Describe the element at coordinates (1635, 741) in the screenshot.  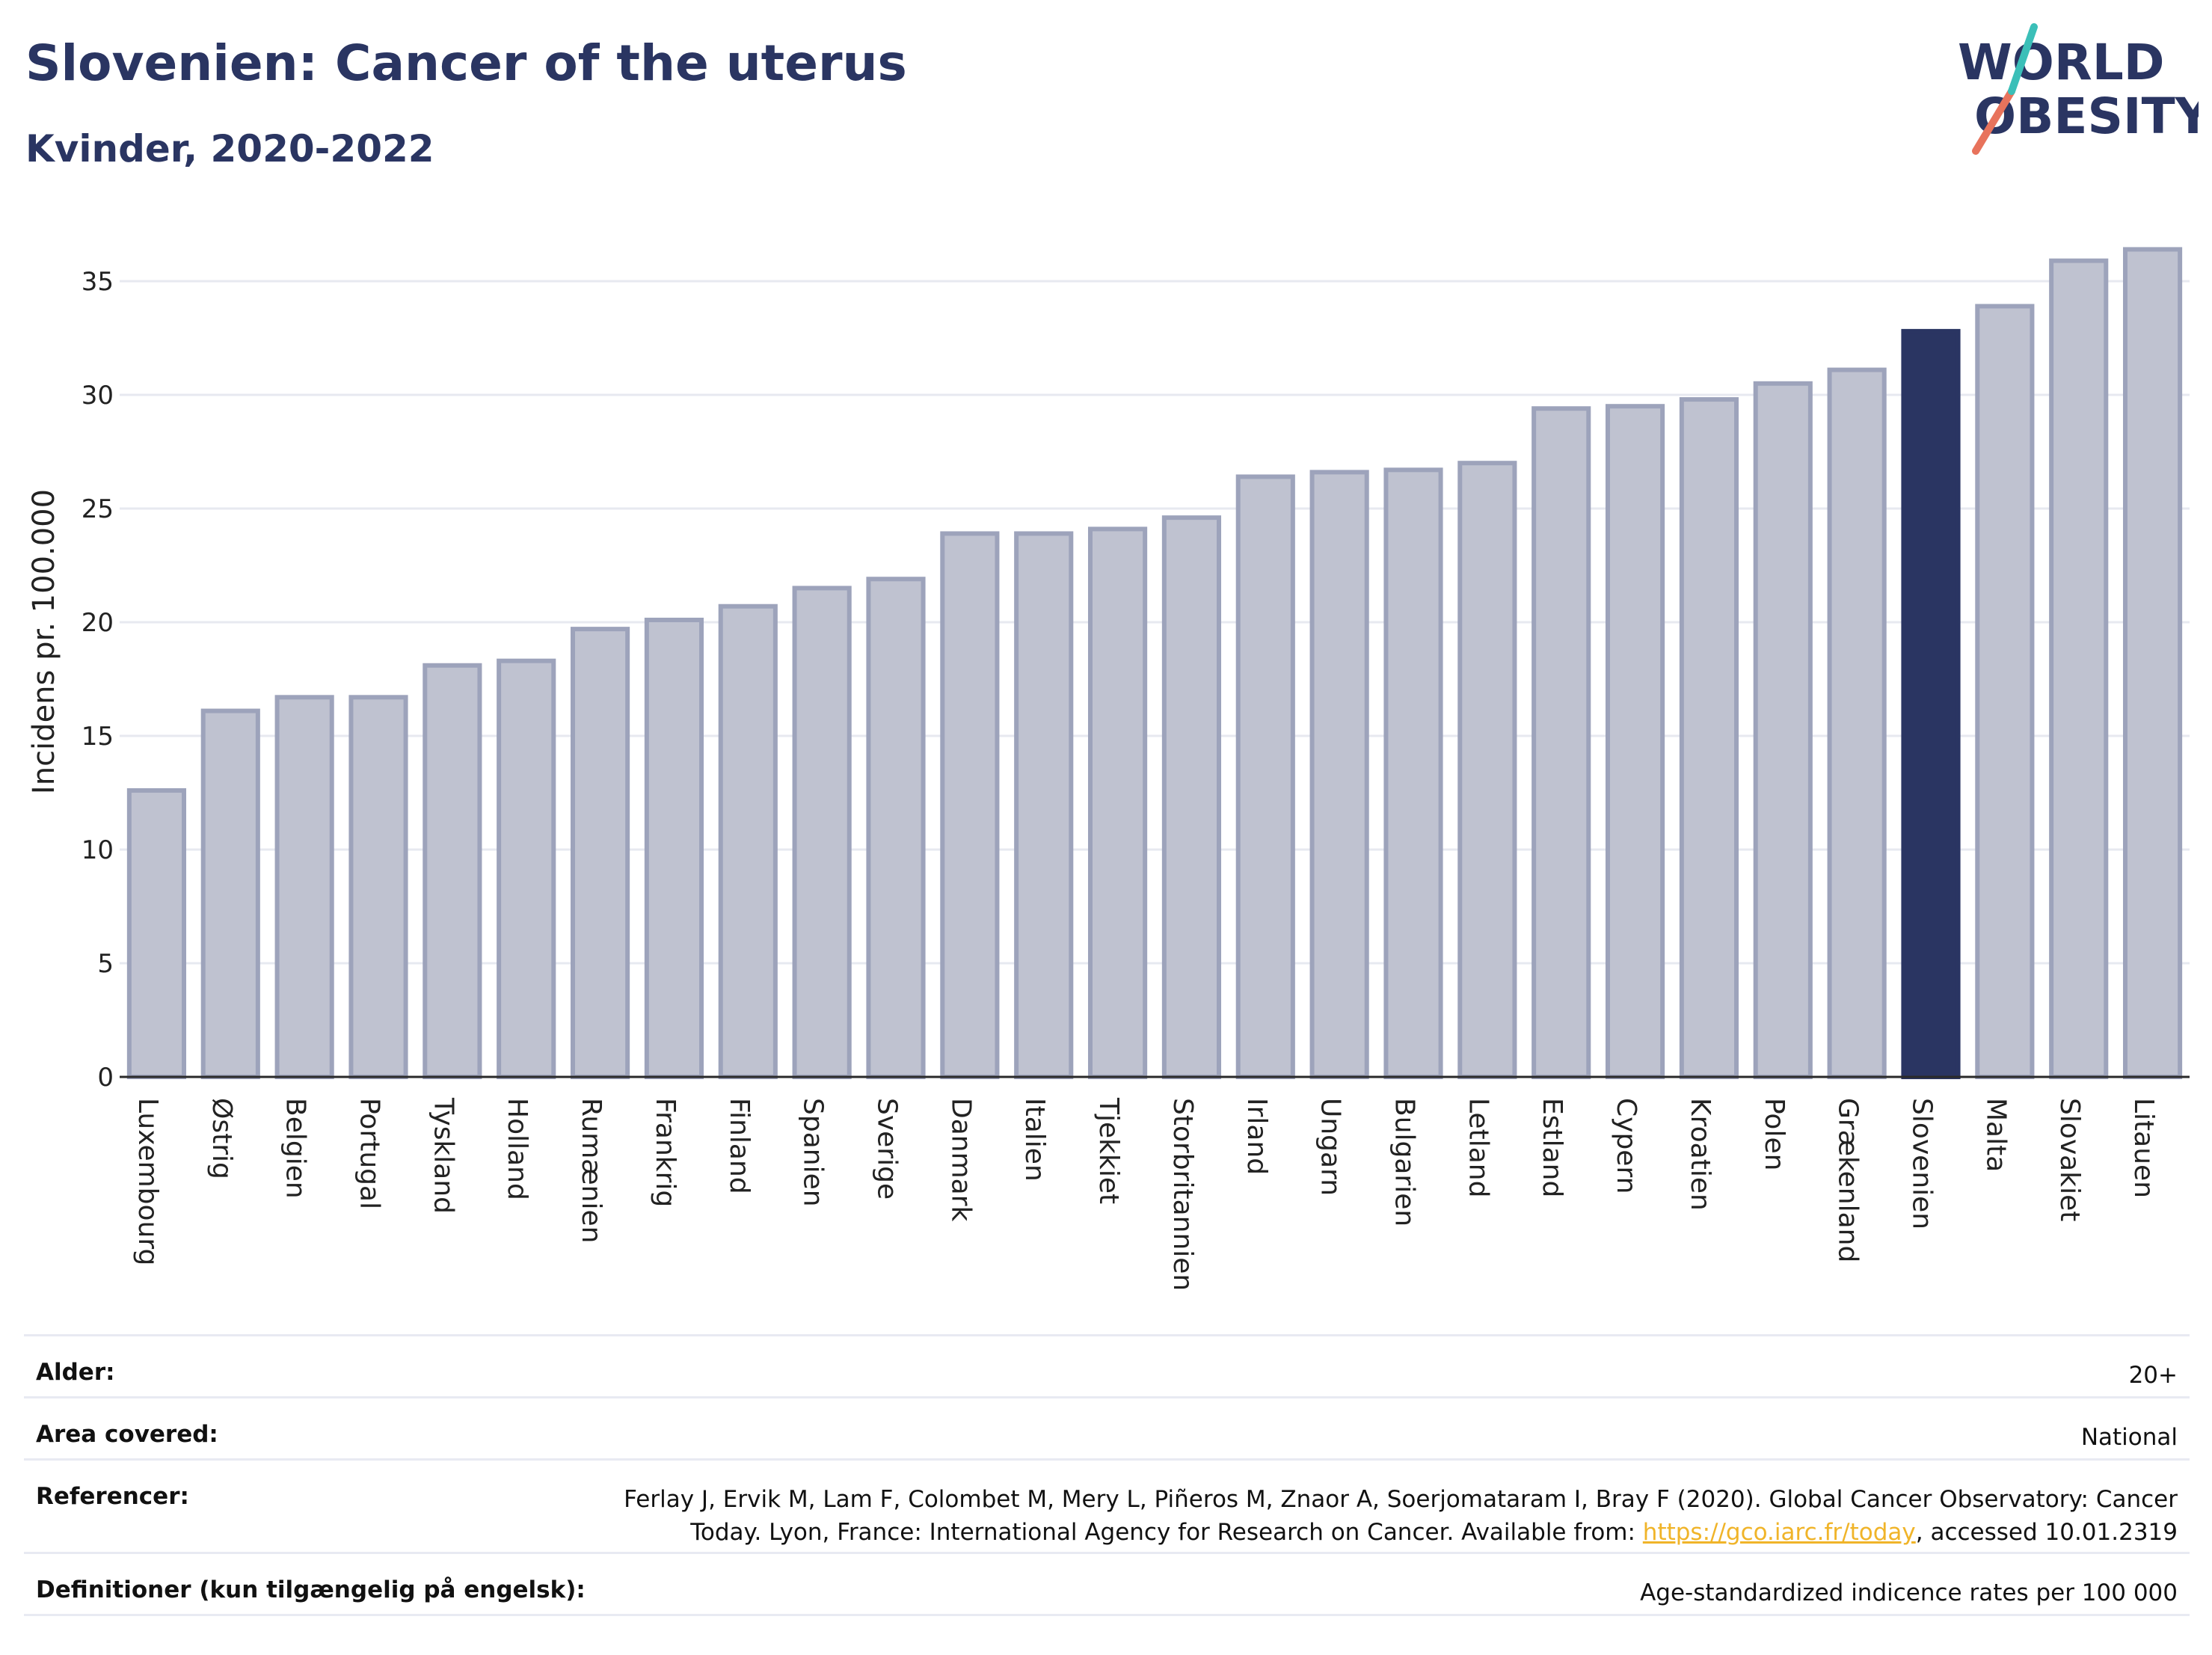
I see `bar-cypern` at that location.